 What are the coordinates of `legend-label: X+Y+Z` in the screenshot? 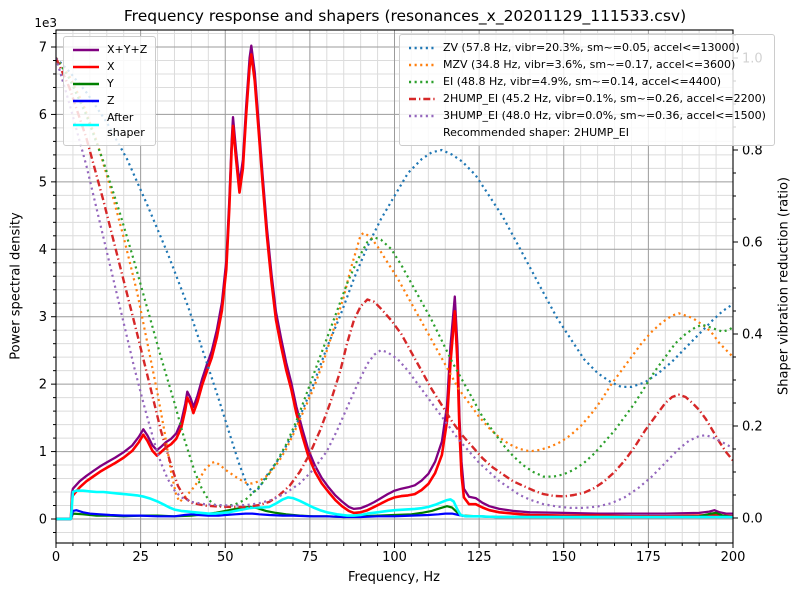 It's located at (127, 49).